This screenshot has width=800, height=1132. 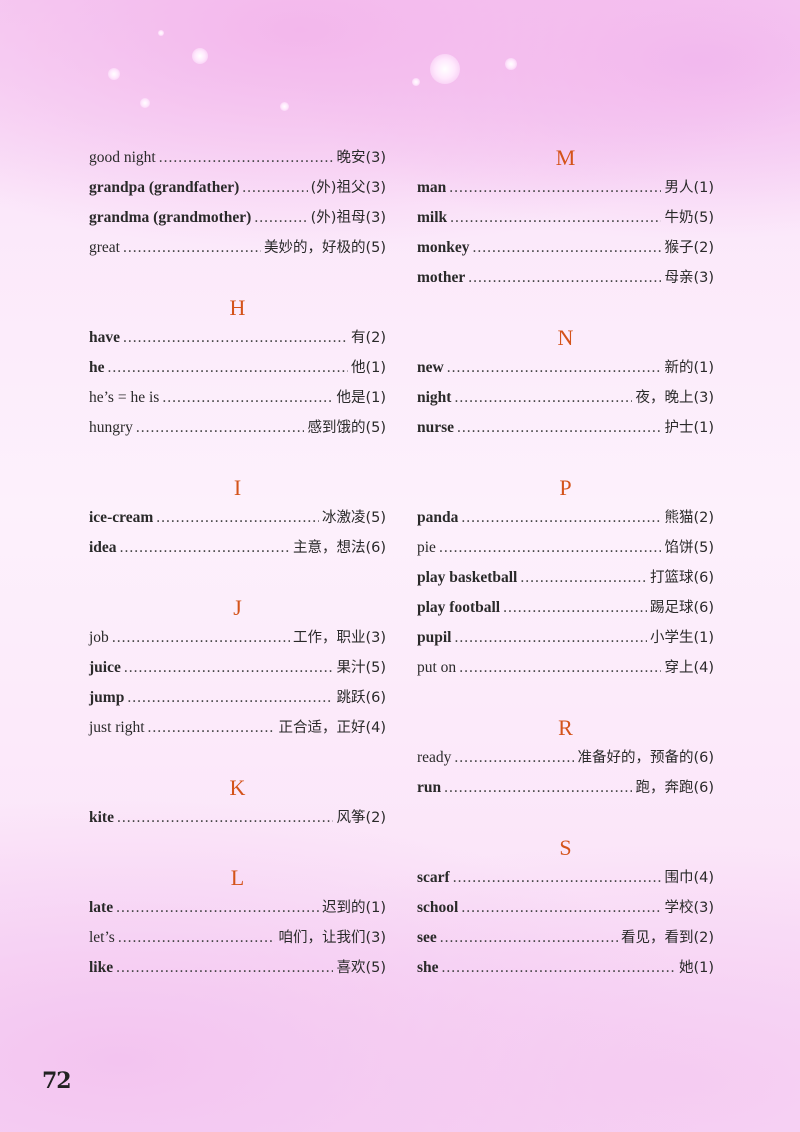 What do you see at coordinates (432, 217) in the screenshot?
I see `entry-word: milk` at bounding box center [432, 217].